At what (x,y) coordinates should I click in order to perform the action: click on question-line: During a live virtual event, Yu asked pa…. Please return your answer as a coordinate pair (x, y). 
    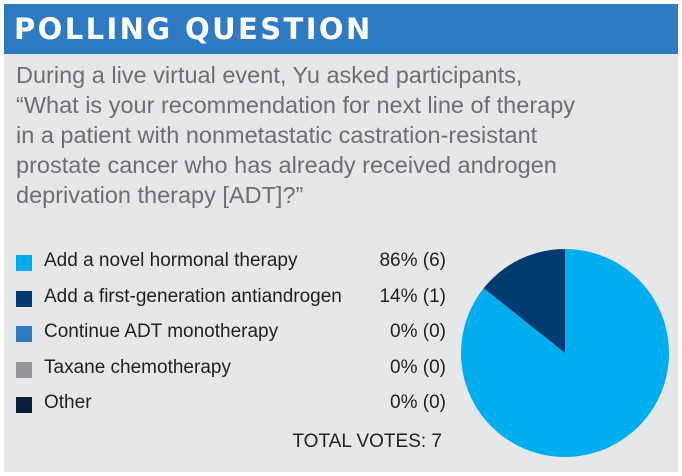
    Looking at the image, I should click on (269, 75).